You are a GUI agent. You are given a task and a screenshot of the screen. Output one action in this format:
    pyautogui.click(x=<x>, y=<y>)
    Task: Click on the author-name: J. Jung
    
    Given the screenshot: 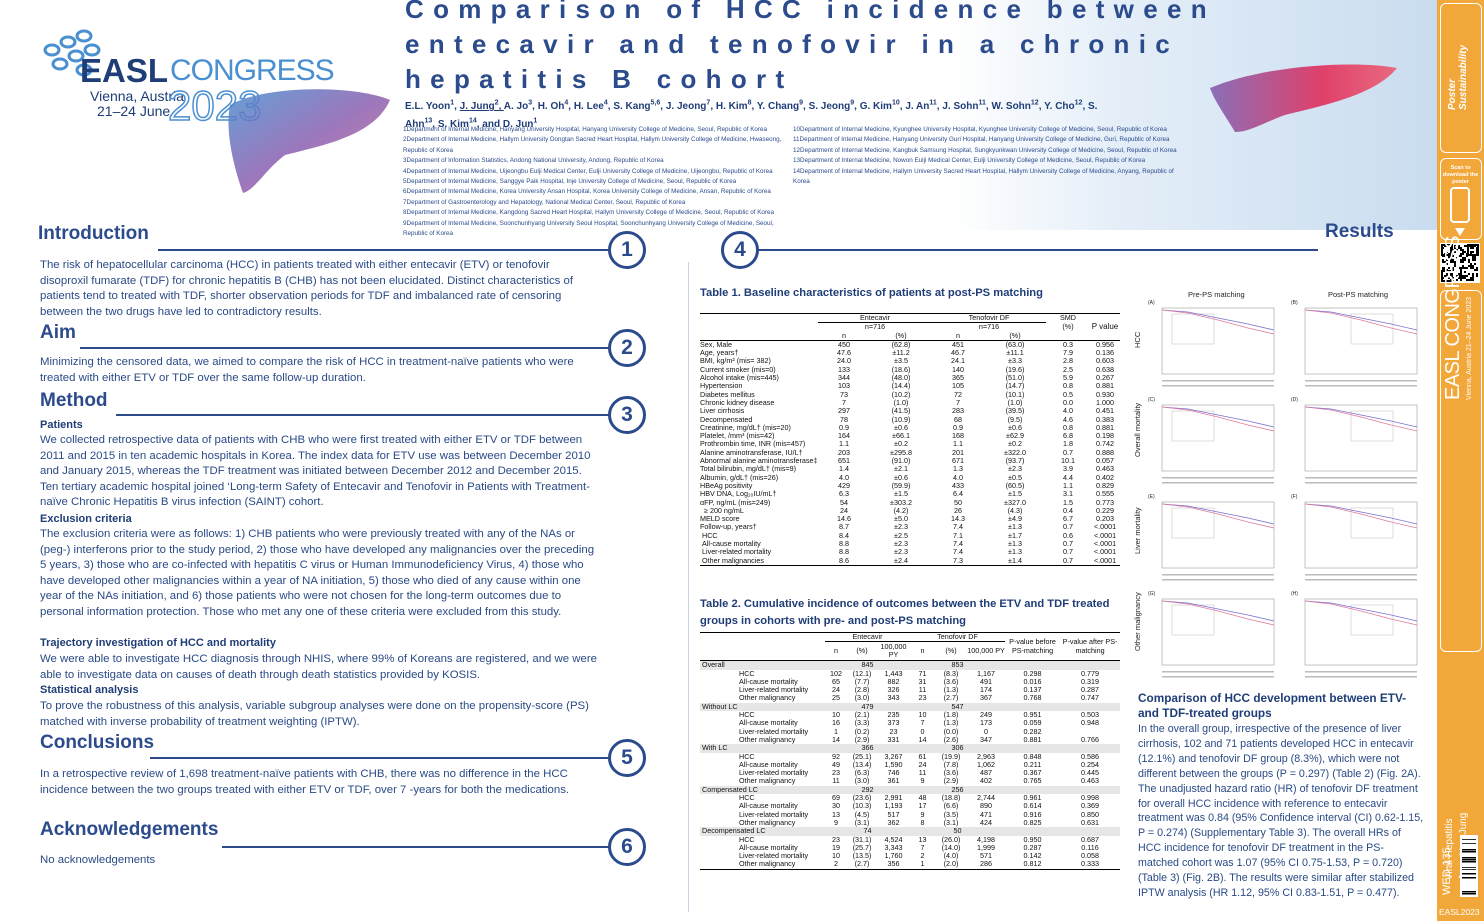 What is the action you would take?
    pyautogui.click(x=477, y=107)
    